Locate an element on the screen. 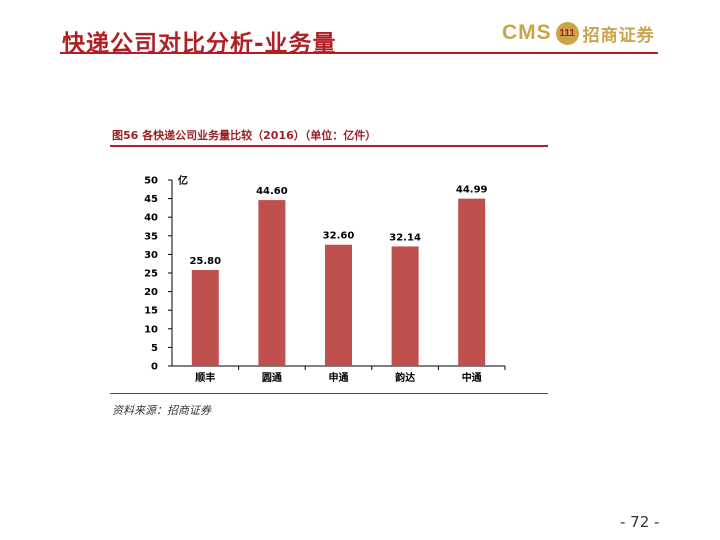  data-label: 32.14 is located at coordinates (405, 237).